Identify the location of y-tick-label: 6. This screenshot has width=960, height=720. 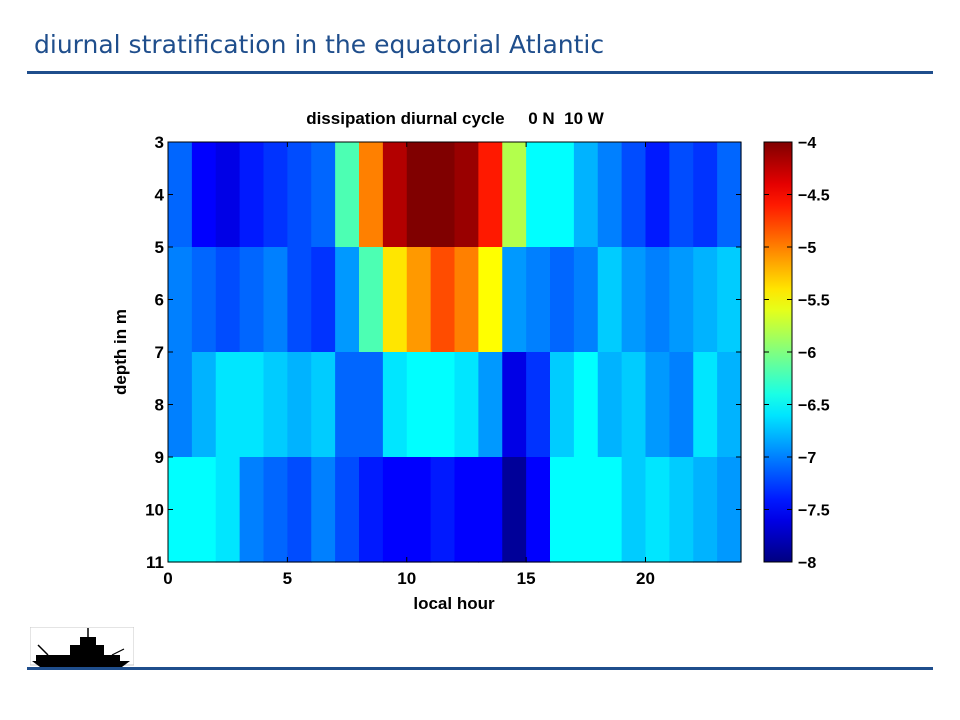
(159, 300).